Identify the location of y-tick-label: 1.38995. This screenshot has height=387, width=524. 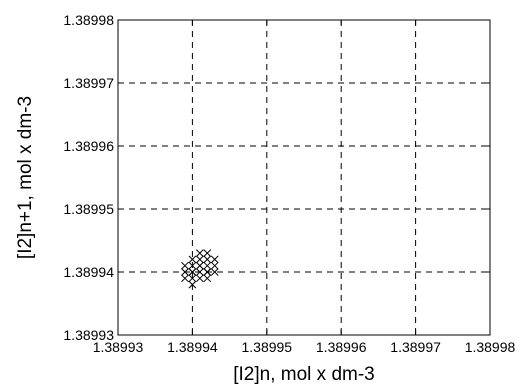
(88, 209).